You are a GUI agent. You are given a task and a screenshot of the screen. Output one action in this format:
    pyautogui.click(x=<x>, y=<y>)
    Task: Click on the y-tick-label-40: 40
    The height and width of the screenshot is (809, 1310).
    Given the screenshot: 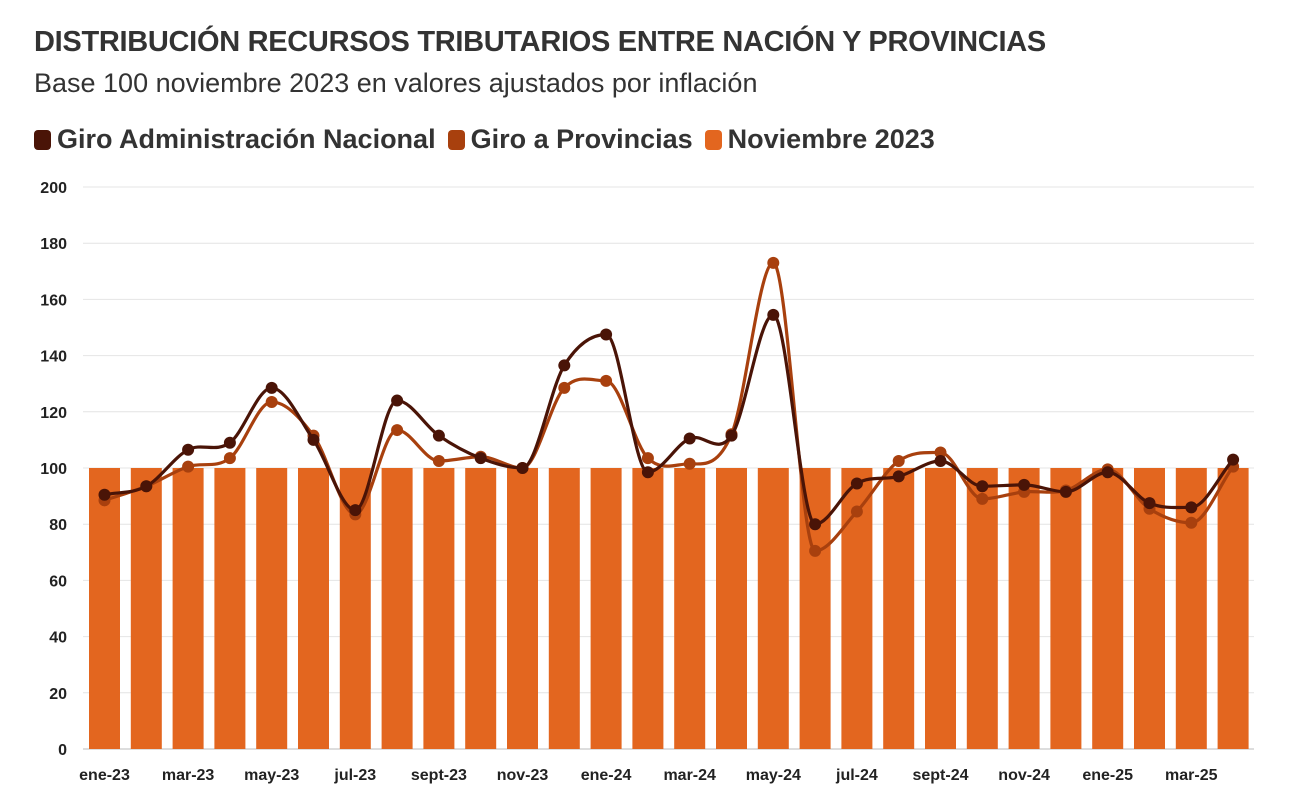 What is the action you would take?
    pyautogui.click(x=58, y=638)
    